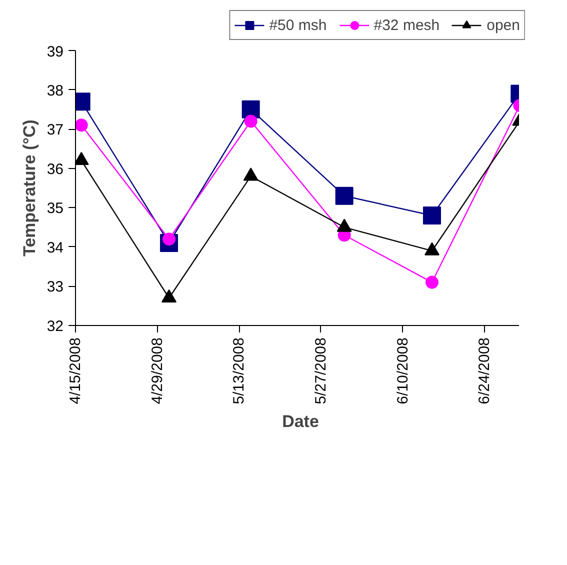  I want to click on legend-label: #32 mesh, so click(407, 25).